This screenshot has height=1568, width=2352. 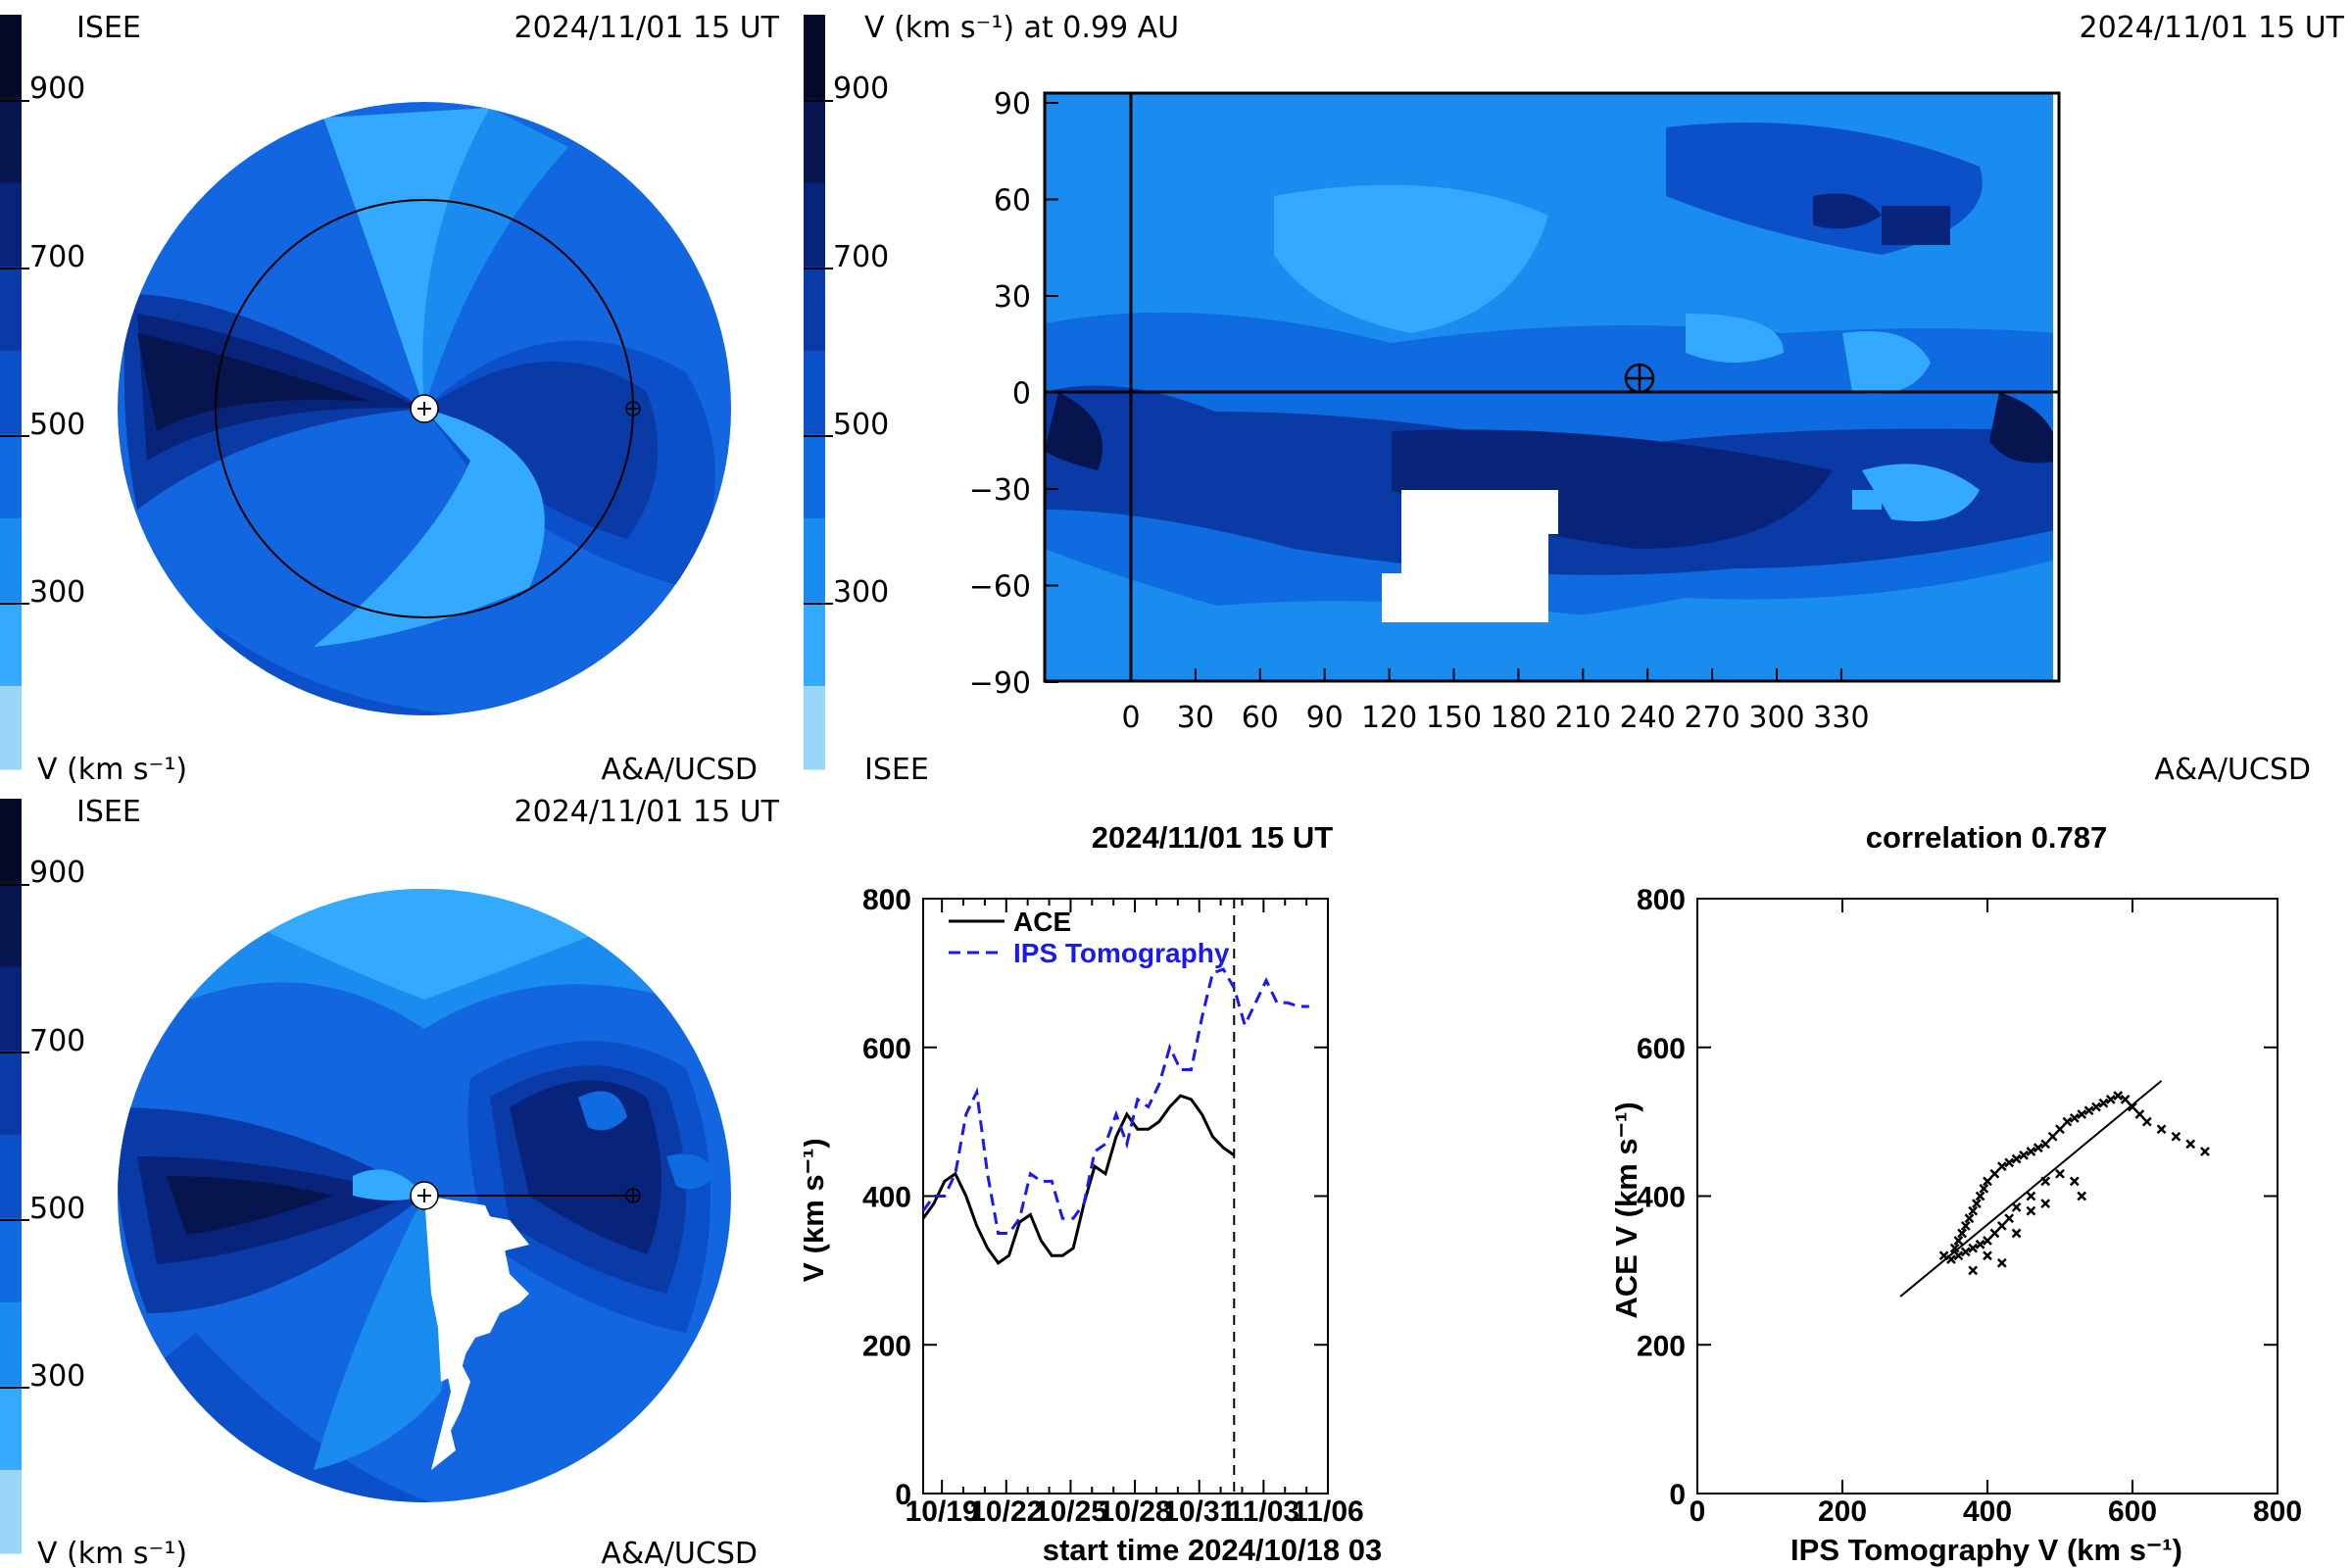 What do you see at coordinates (11, 392) in the screenshot?
I see `colorbar-top-left` at bounding box center [11, 392].